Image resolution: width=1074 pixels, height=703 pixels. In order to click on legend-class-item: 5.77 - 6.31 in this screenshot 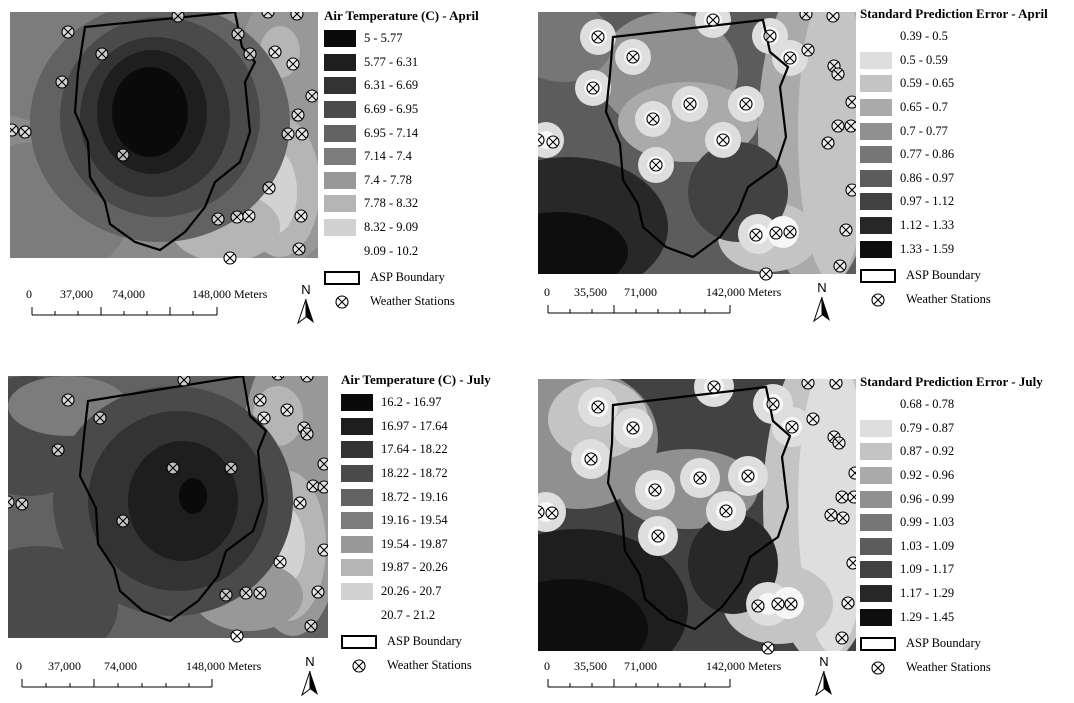, I will do `click(401, 63)`.